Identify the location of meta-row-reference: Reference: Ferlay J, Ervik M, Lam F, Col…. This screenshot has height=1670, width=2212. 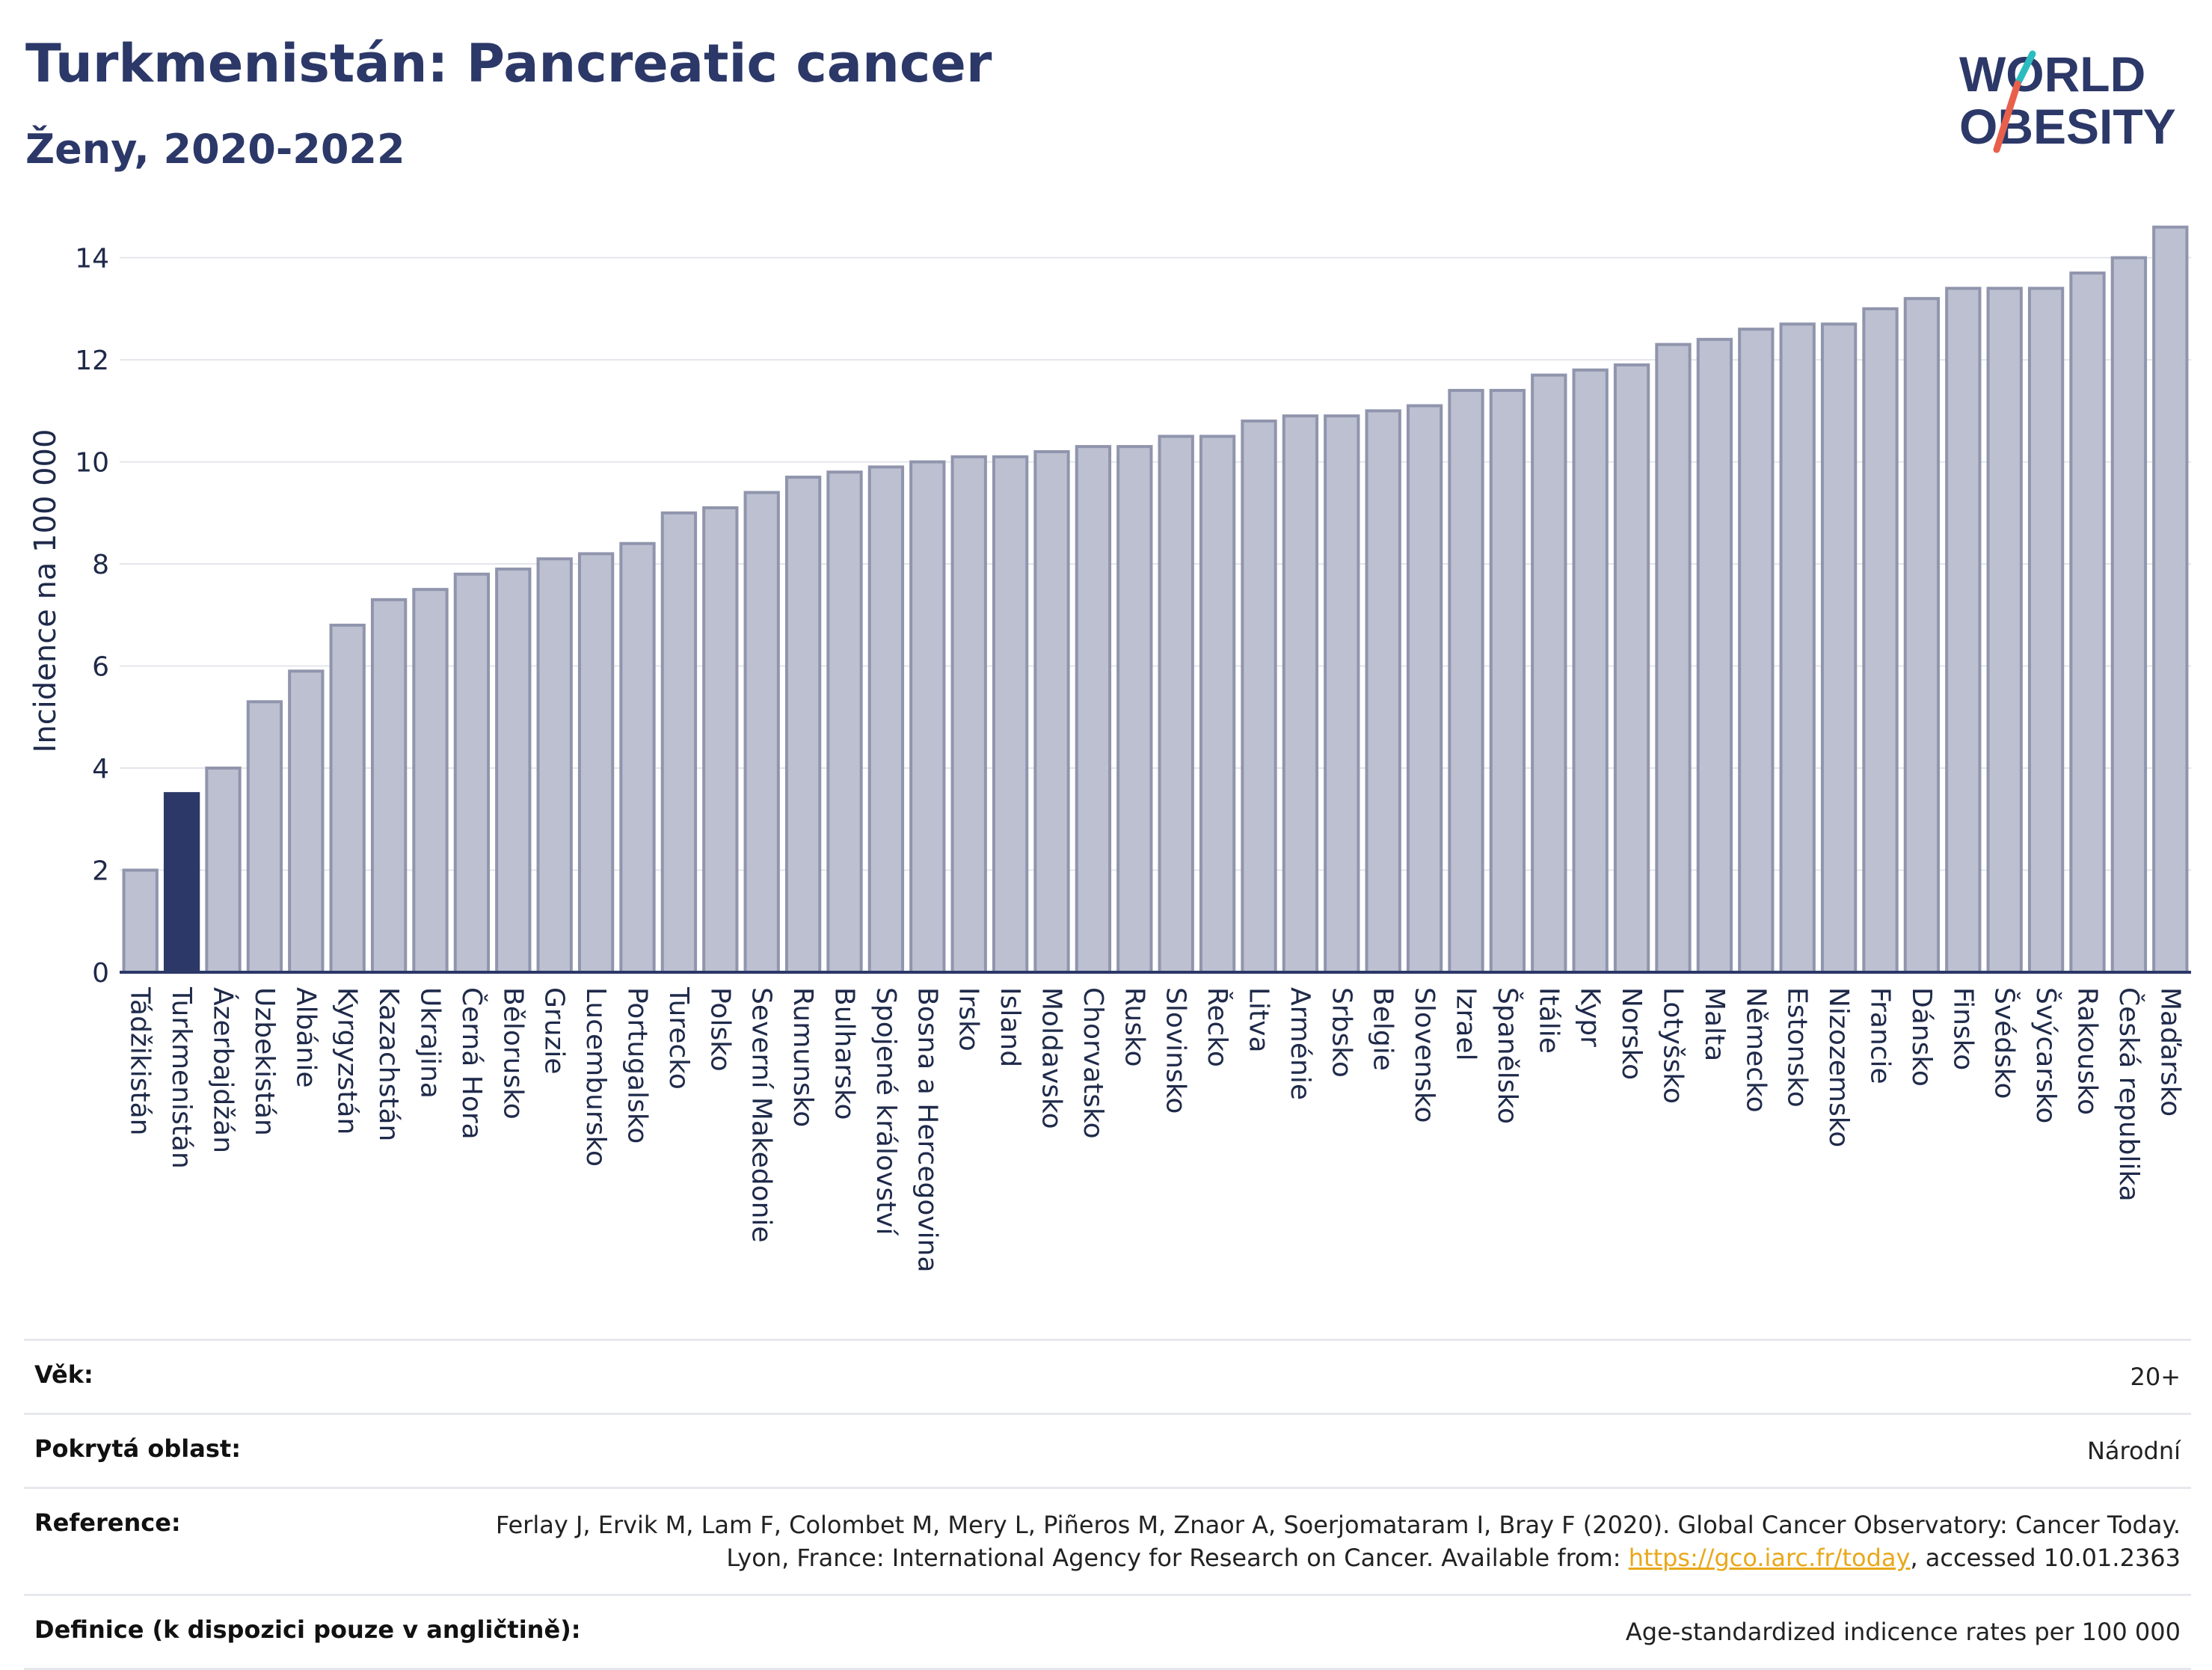
(1107, 1540).